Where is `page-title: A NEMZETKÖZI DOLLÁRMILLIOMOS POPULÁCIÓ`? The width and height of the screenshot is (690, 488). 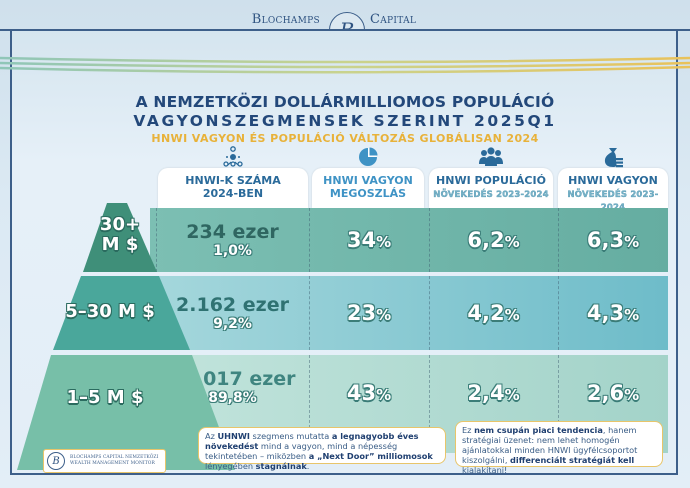 page-title: A NEMZETKÖZI DOLLÁRMILLIOMOS POPULÁCIÓ is located at coordinates (345, 102).